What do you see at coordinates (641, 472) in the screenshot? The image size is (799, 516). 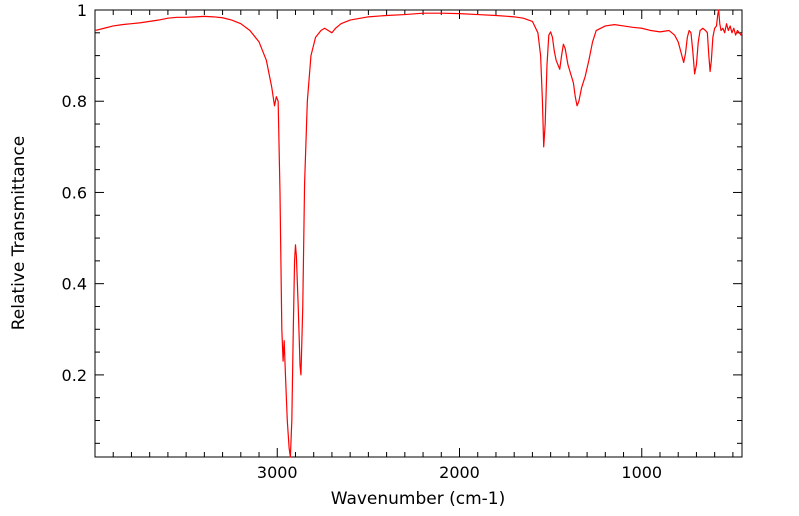 I see `x-tick-label: 1000` at bounding box center [641, 472].